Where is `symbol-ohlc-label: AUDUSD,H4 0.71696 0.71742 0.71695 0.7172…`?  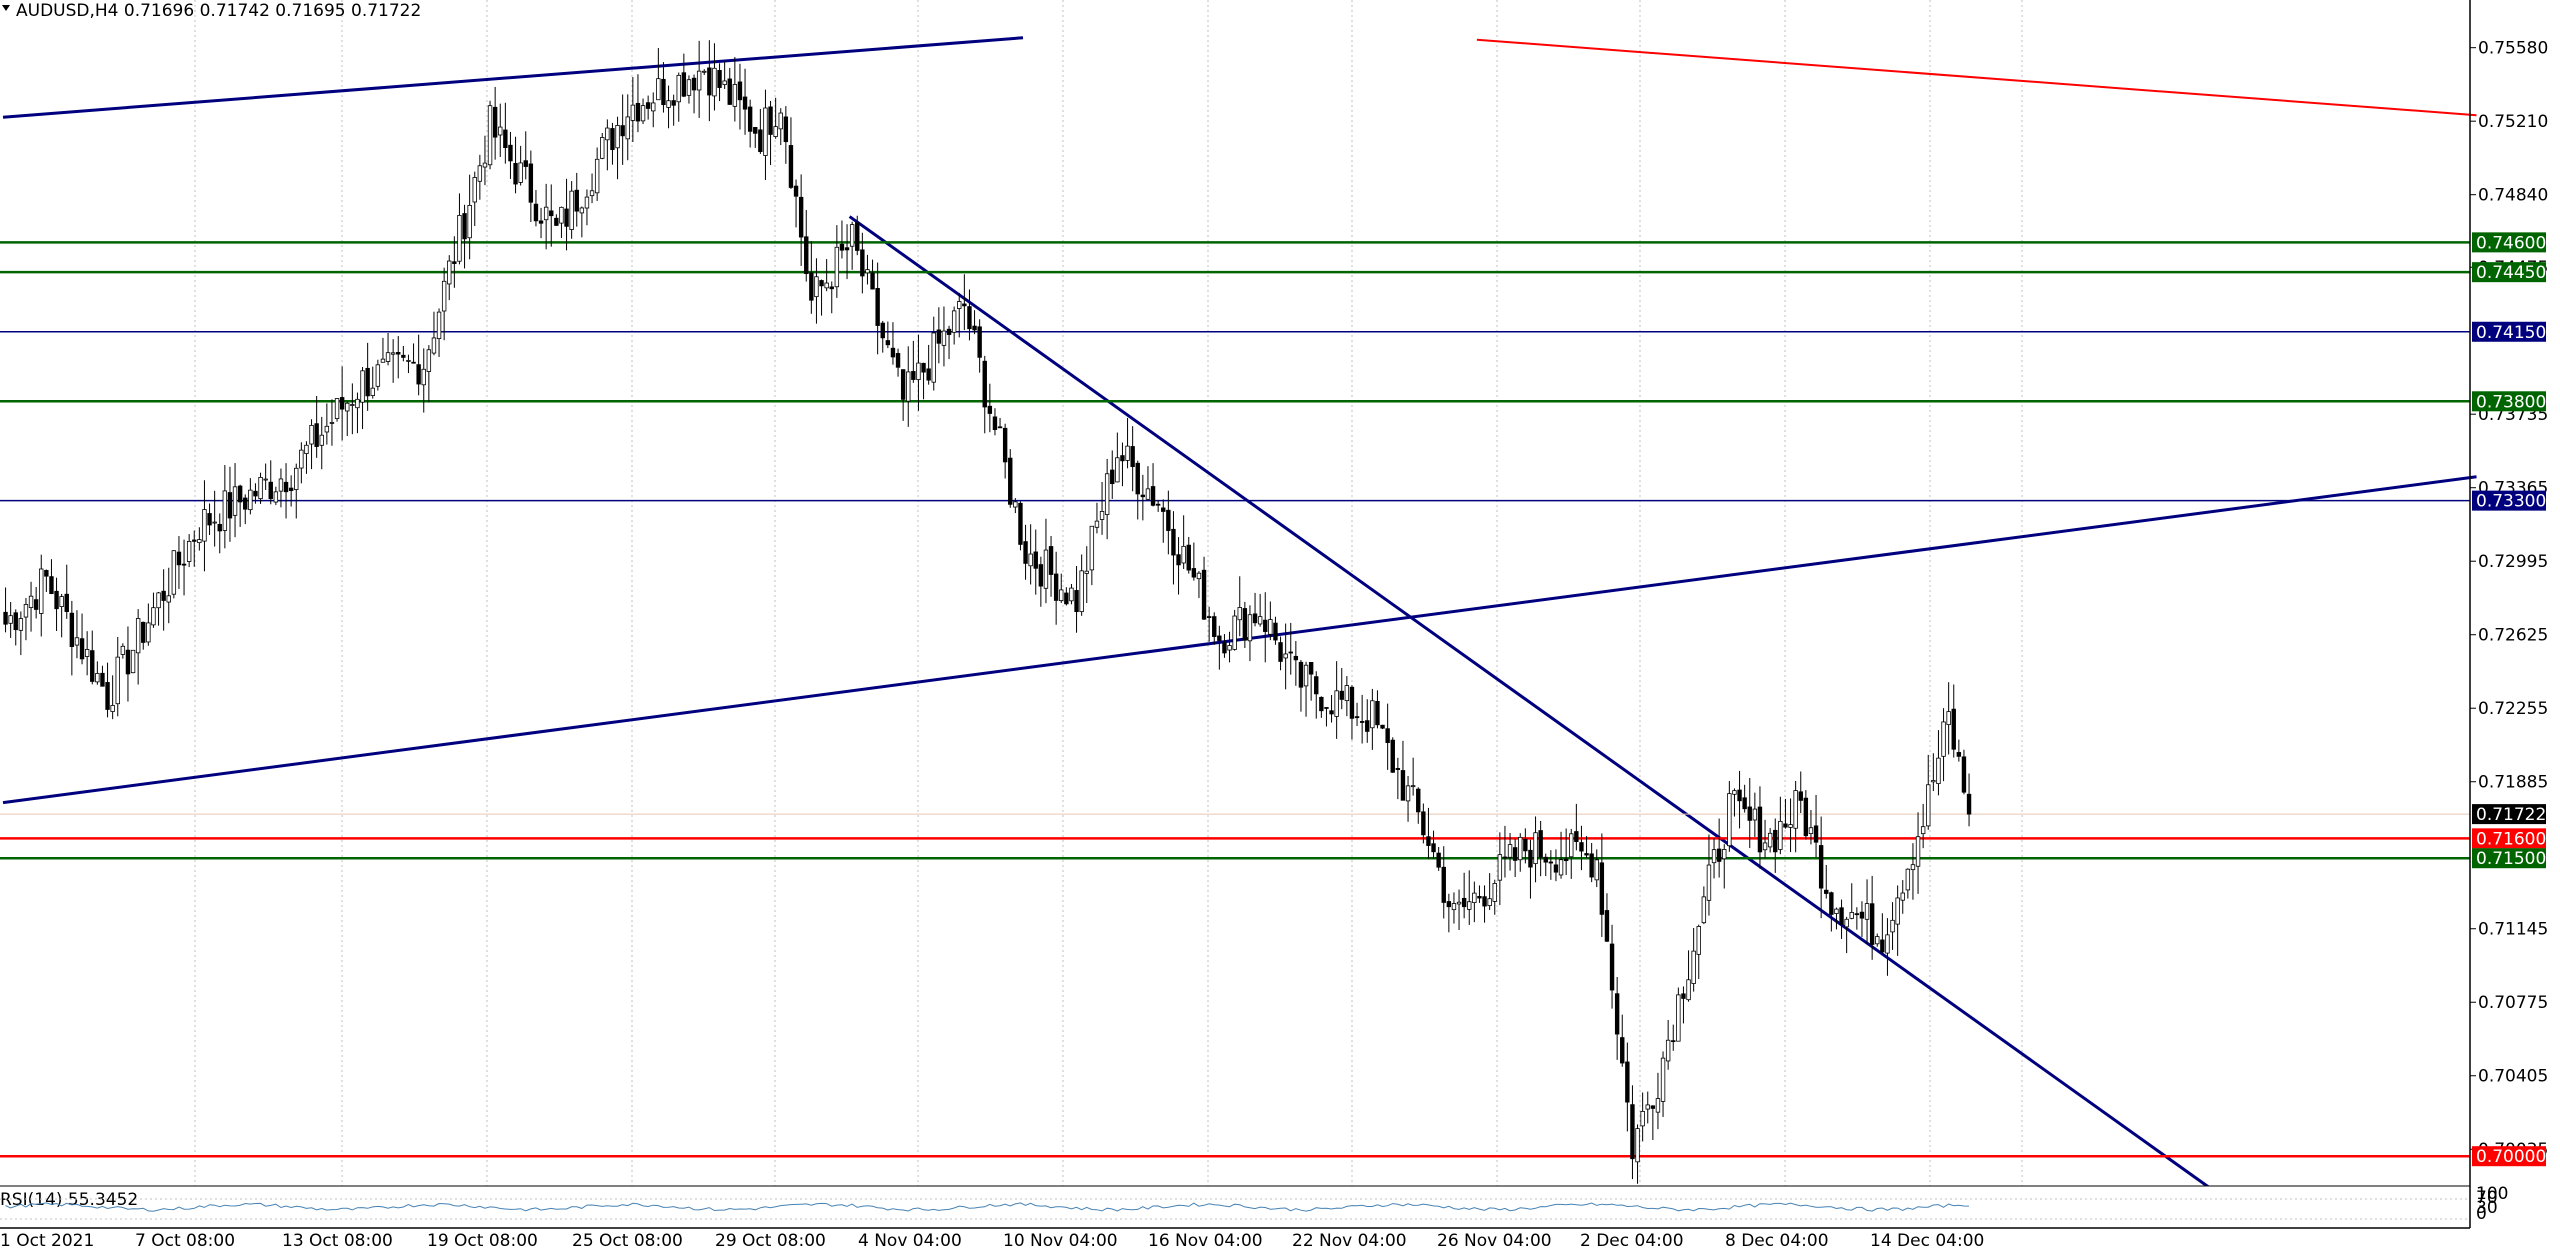
symbol-ohlc-label: AUDUSD,H4 0.71696 0.71742 0.71695 0.7172… is located at coordinates (218, 11).